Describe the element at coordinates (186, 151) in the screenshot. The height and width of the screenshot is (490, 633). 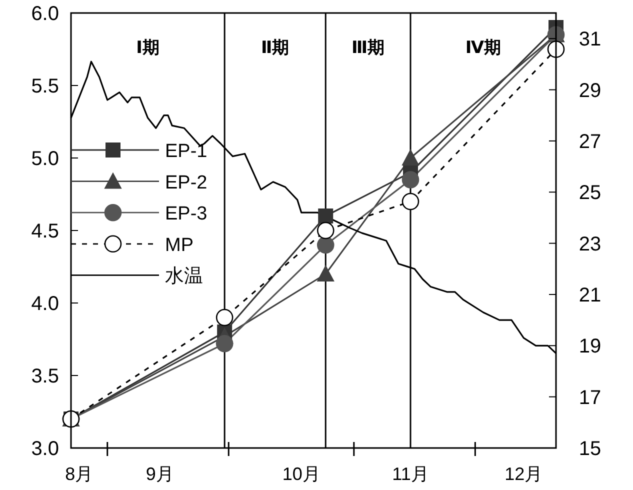
I see `legend-label: EP-1` at that location.